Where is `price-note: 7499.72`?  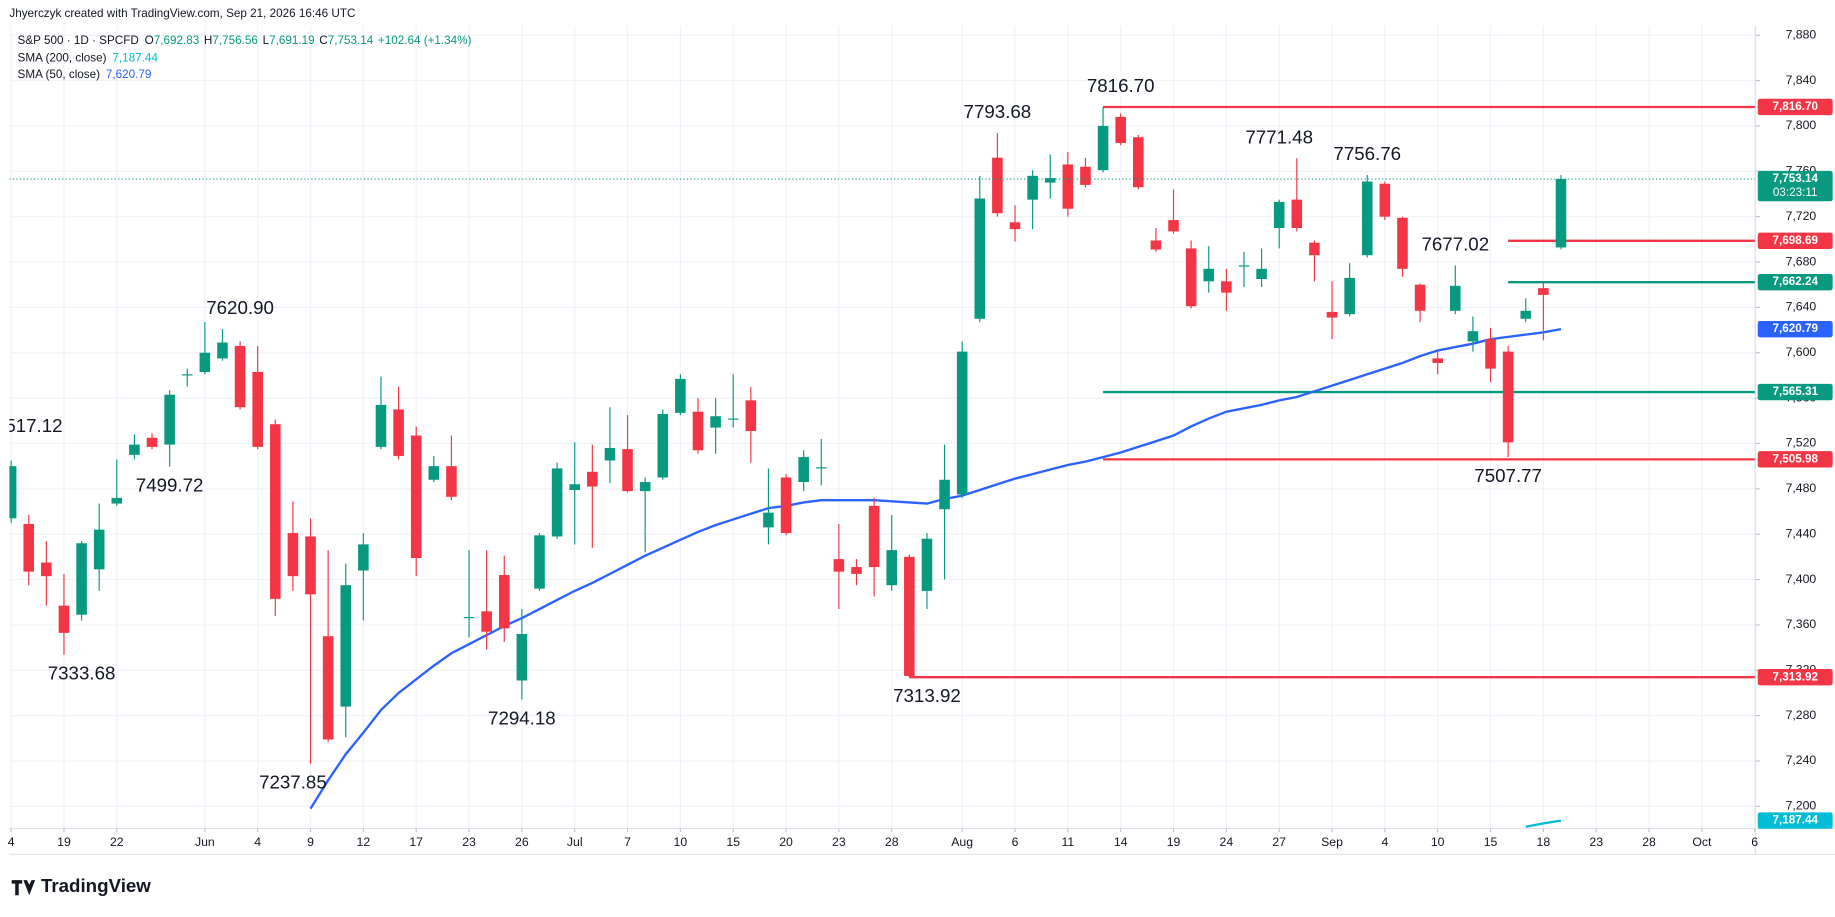
price-note: 7499.72 is located at coordinates (170, 484).